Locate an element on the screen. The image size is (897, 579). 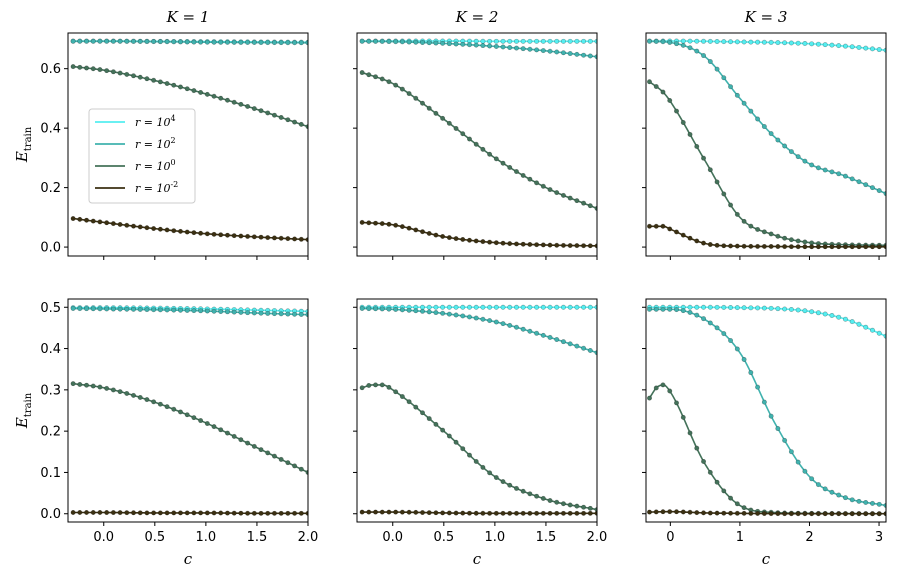
x-tick-label: 1.0 is located at coordinates (206, 537).